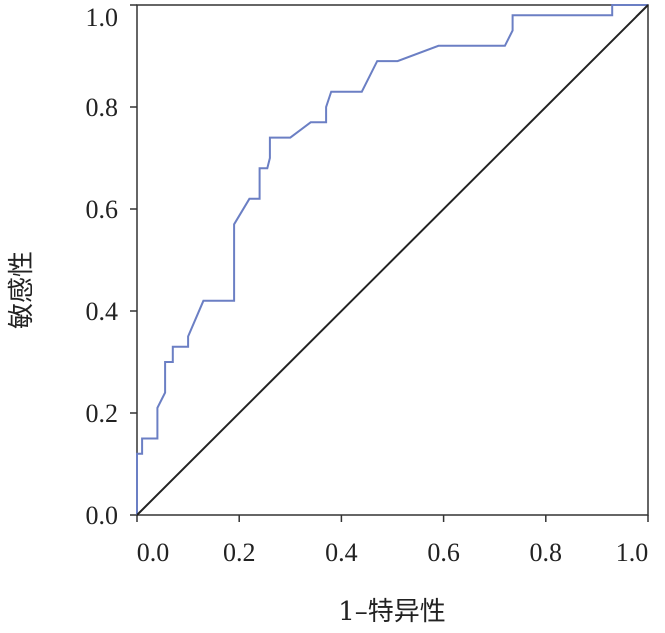 The width and height of the screenshot is (665, 633). What do you see at coordinates (239, 552) in the screenshot?
I see `x-tick-label: 0.2` at bounding box center [239, 552].